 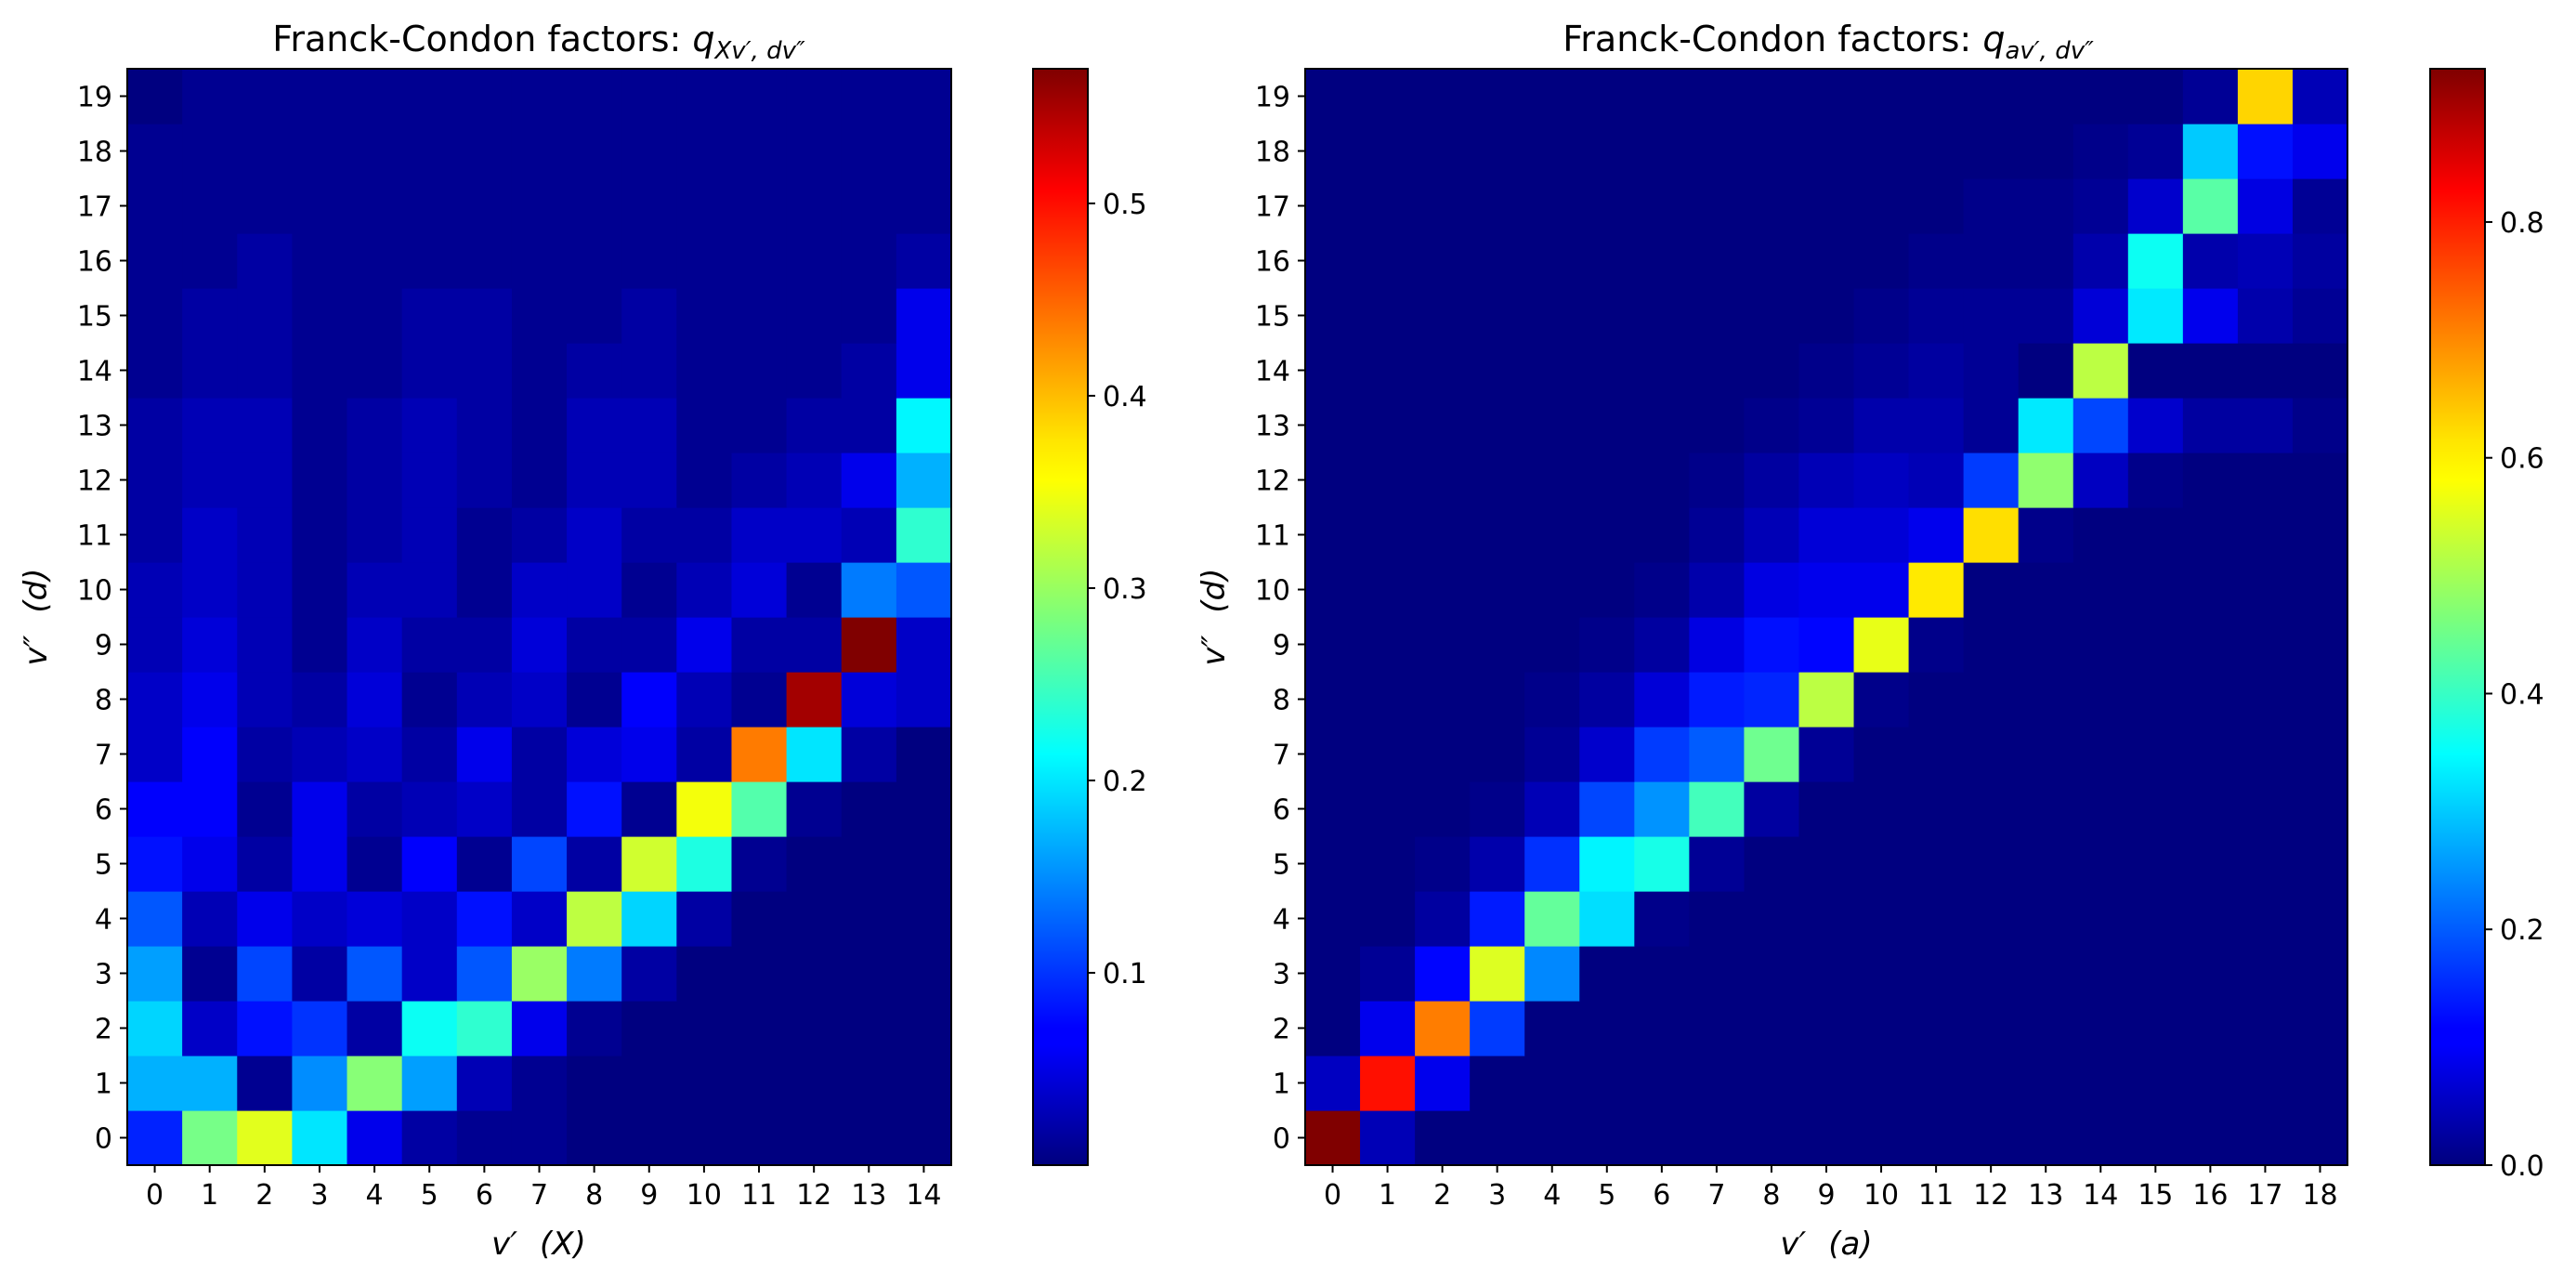 What do you see at coordinates (1387, 1195) in the screenshot?
I see `x-tick-label: 1` at bounding box center [1387, 1195].